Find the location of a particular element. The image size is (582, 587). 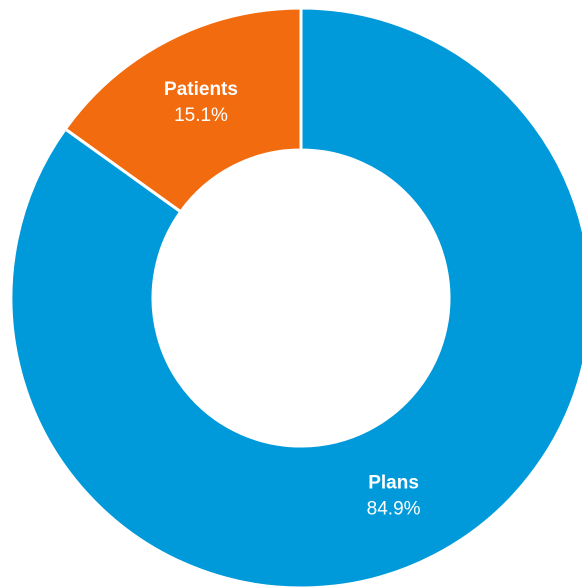

slice-label-patients: Patients 15.1% is located at coordinates (201, 102).